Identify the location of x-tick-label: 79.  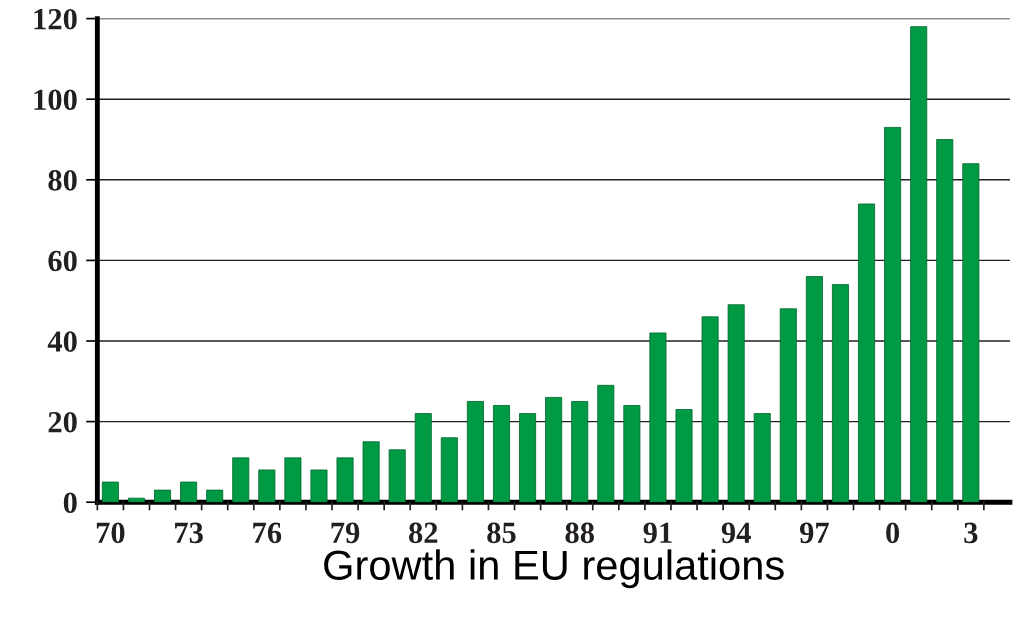
(345, 533).